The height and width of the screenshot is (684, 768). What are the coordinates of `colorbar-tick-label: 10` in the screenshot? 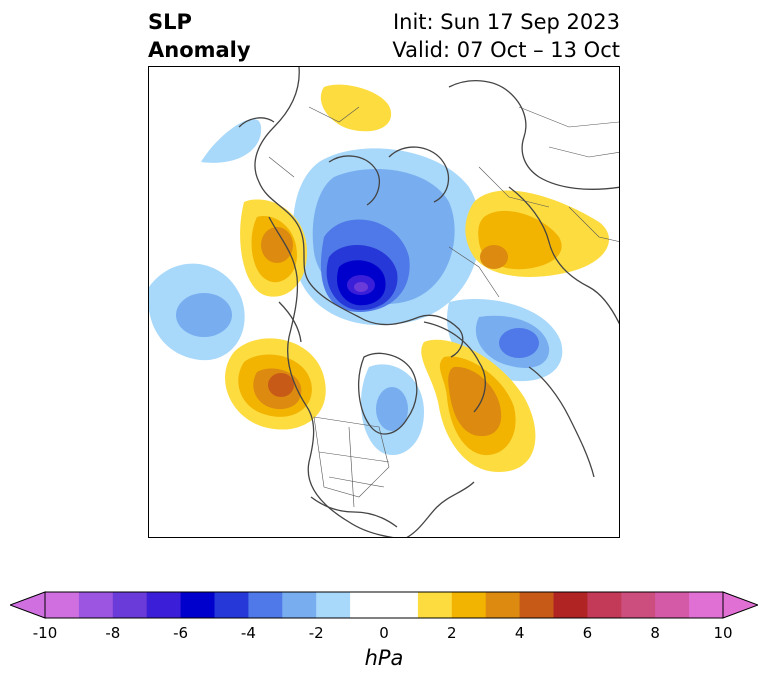 It's located at (723, 633).